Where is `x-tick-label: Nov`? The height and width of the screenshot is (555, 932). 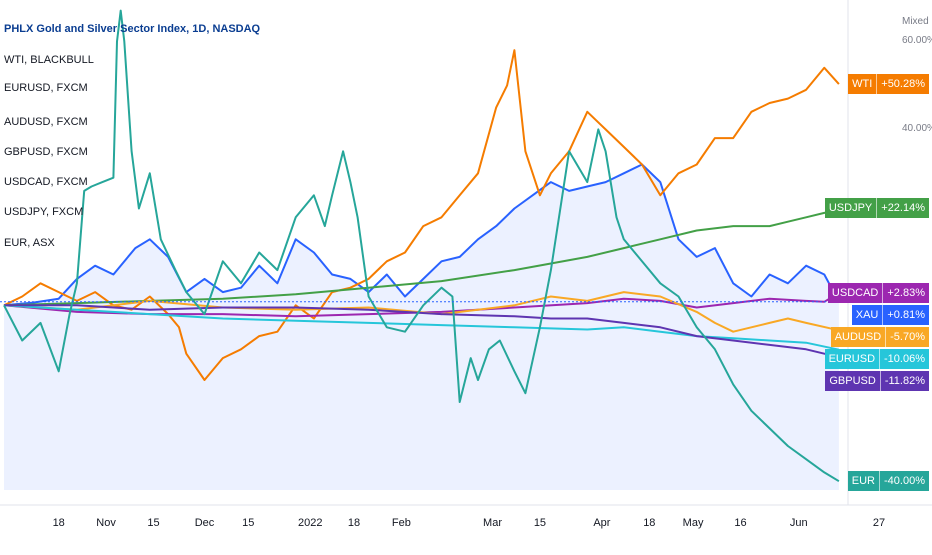 x-tick-label: Nov is located at coordinates (106, 523).